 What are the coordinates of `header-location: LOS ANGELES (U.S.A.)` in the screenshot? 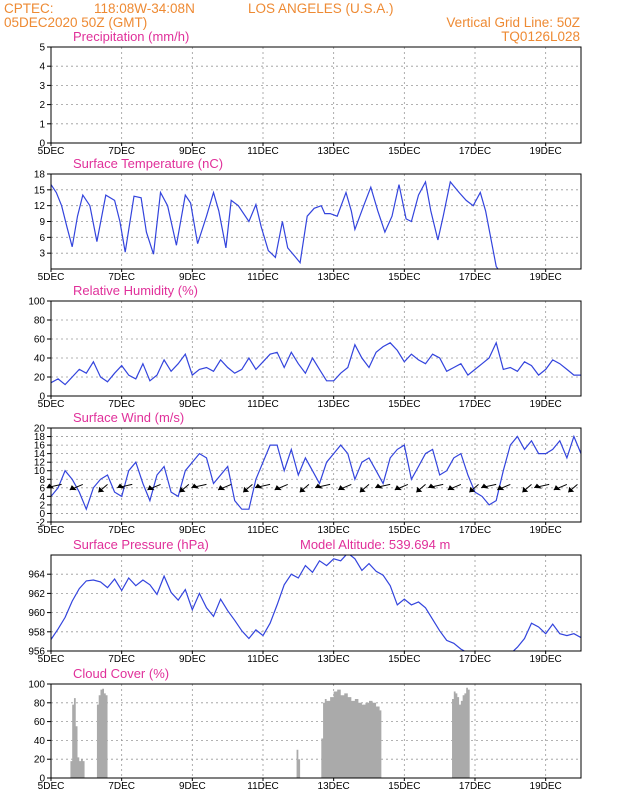 It's located at (321, 8).